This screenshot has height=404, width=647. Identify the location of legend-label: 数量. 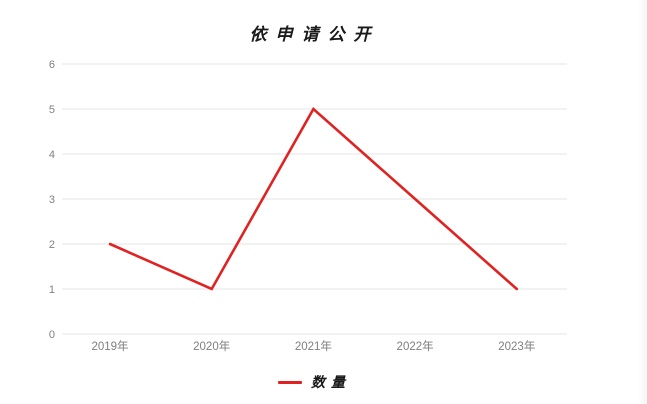
(331, 383).